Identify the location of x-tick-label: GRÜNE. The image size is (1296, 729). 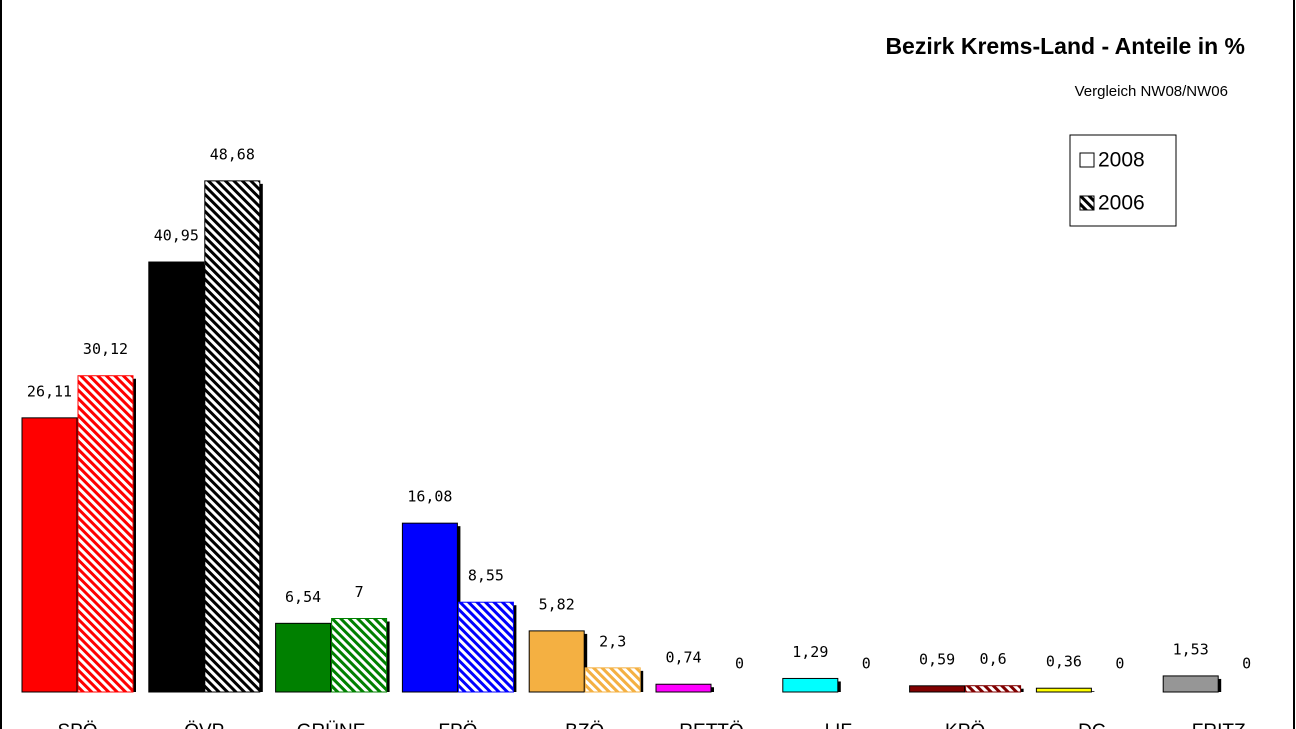
(331, 725).